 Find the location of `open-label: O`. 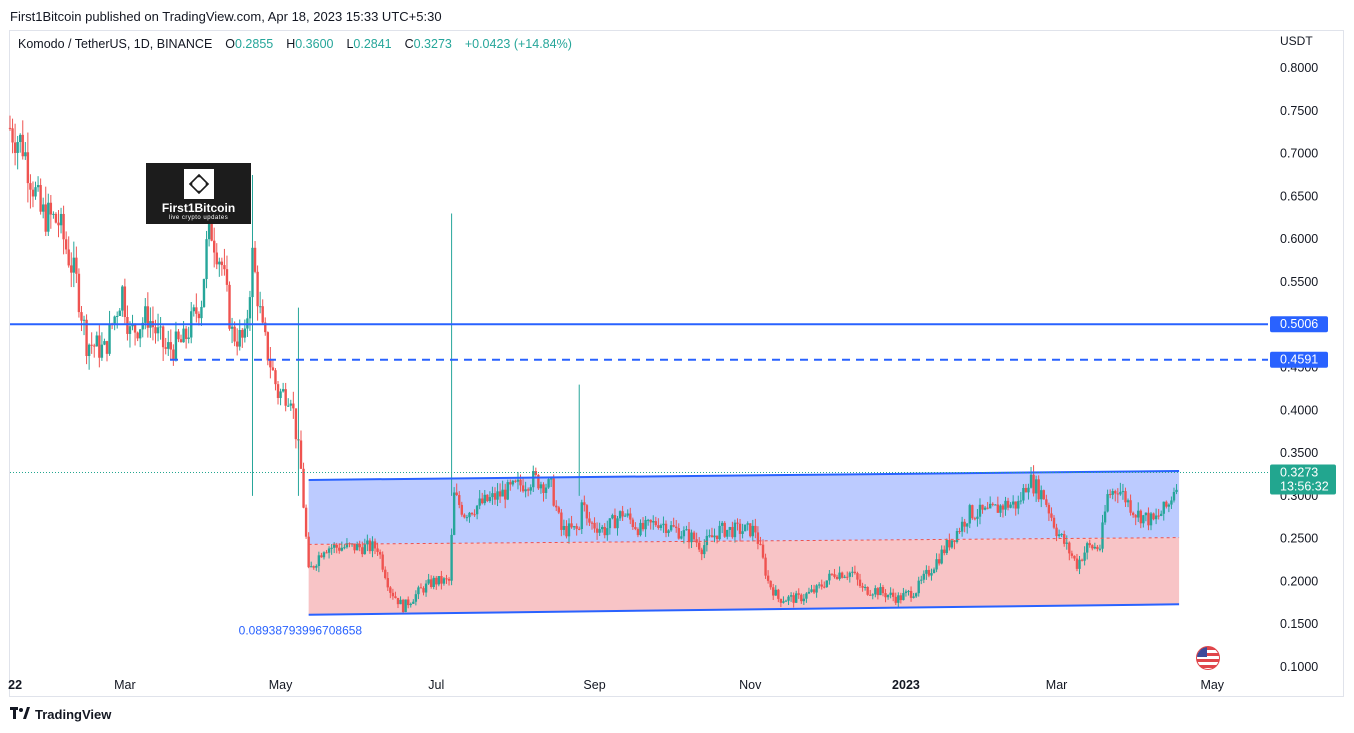

open-label: O is located at coordinates (230, 44).